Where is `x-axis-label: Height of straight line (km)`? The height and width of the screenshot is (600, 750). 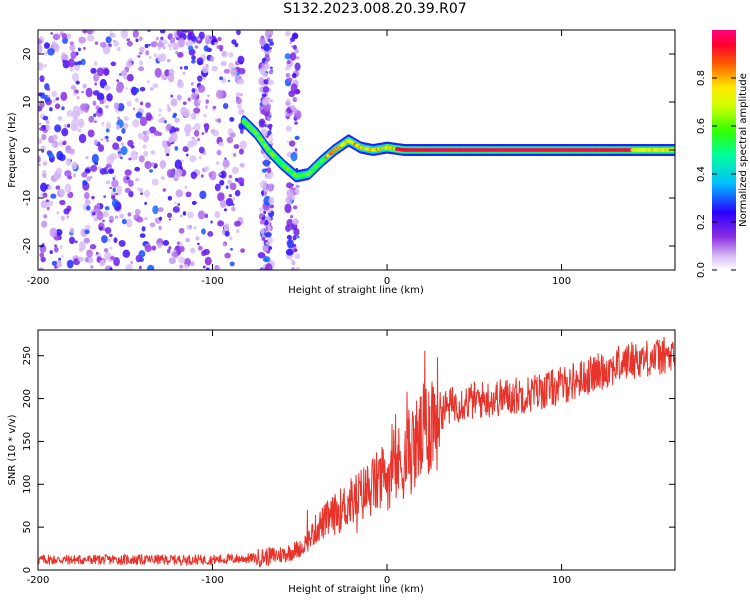
x-axis-label: Height of straight line (km) is located at coordinates (356, 290).